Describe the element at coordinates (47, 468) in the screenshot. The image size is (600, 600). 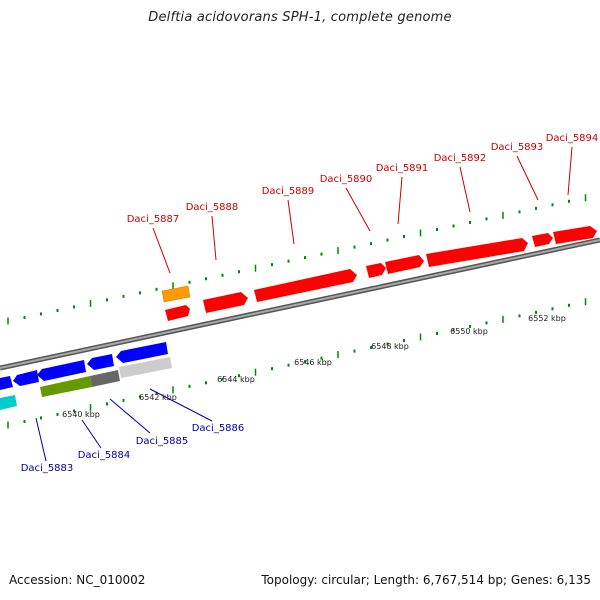
I see `reverse-gene-label: Daci_5883` at that location.